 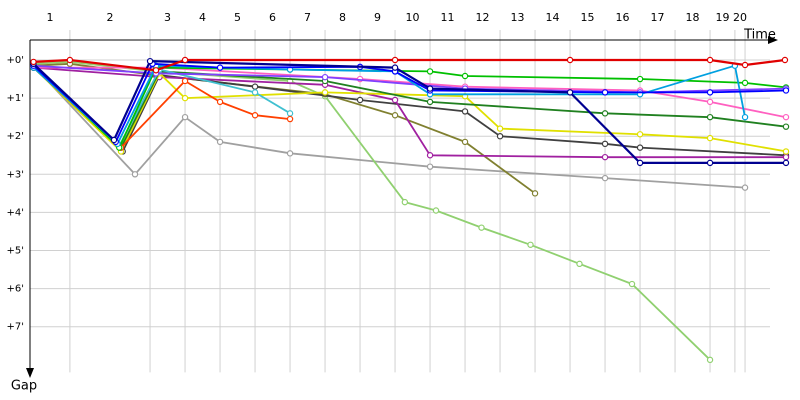 I want to click on x-tick-label: 14, so click(x=553, y=17).